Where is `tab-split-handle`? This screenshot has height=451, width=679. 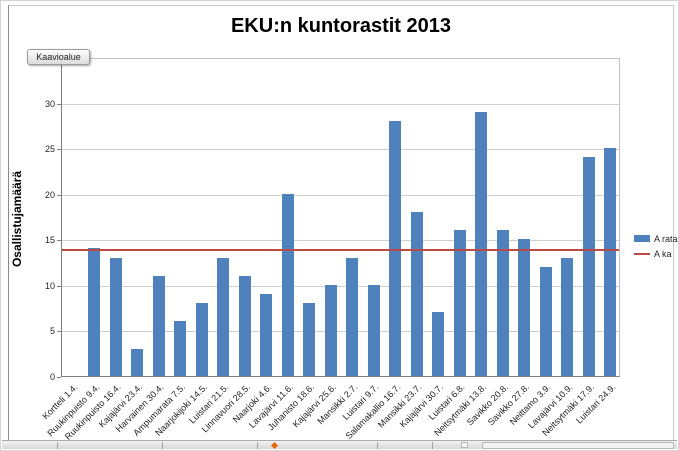 tab-split-handle is located at coordinates (464, 445).